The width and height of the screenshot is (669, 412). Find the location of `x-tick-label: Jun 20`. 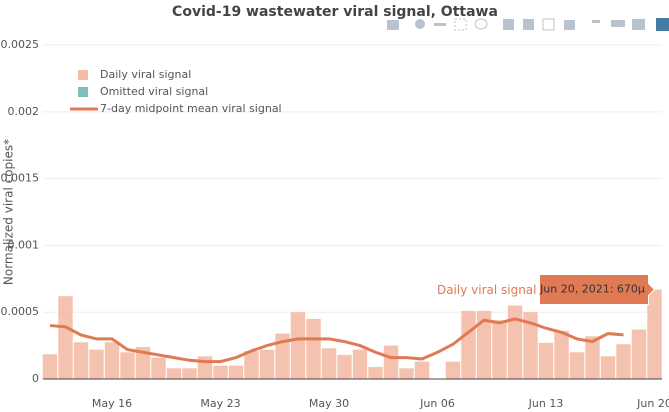

x-tick-label: Jun 20 is located at coordinates (652, 403).